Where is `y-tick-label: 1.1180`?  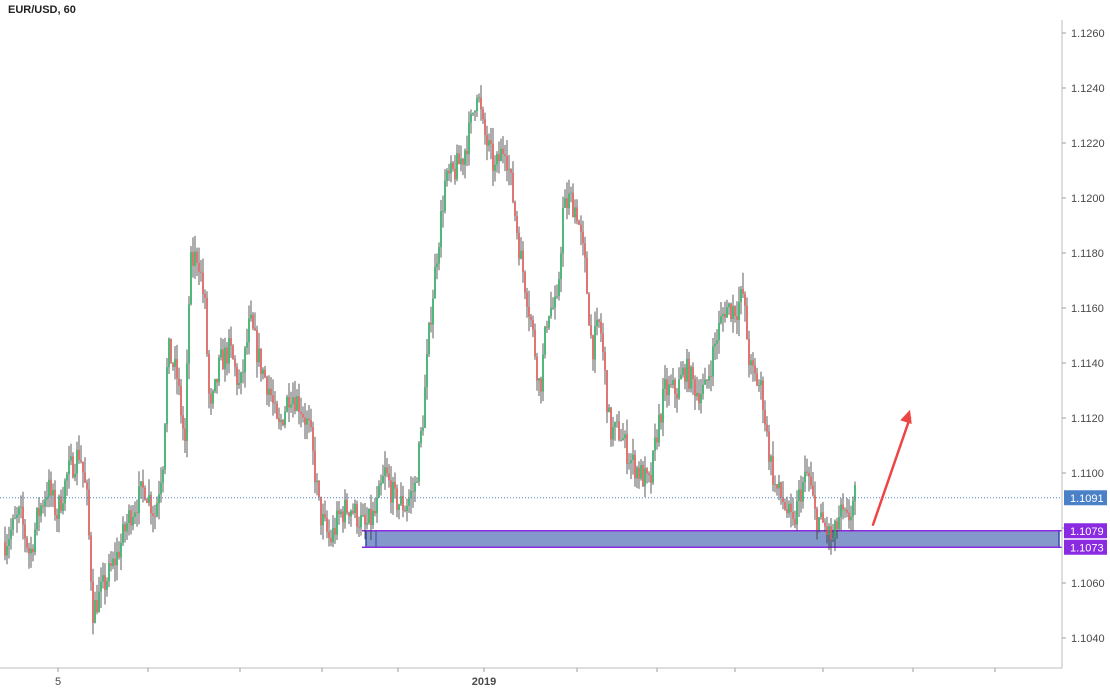
y-tick-label: 1.1180 is located at coordinates (1087, 254).